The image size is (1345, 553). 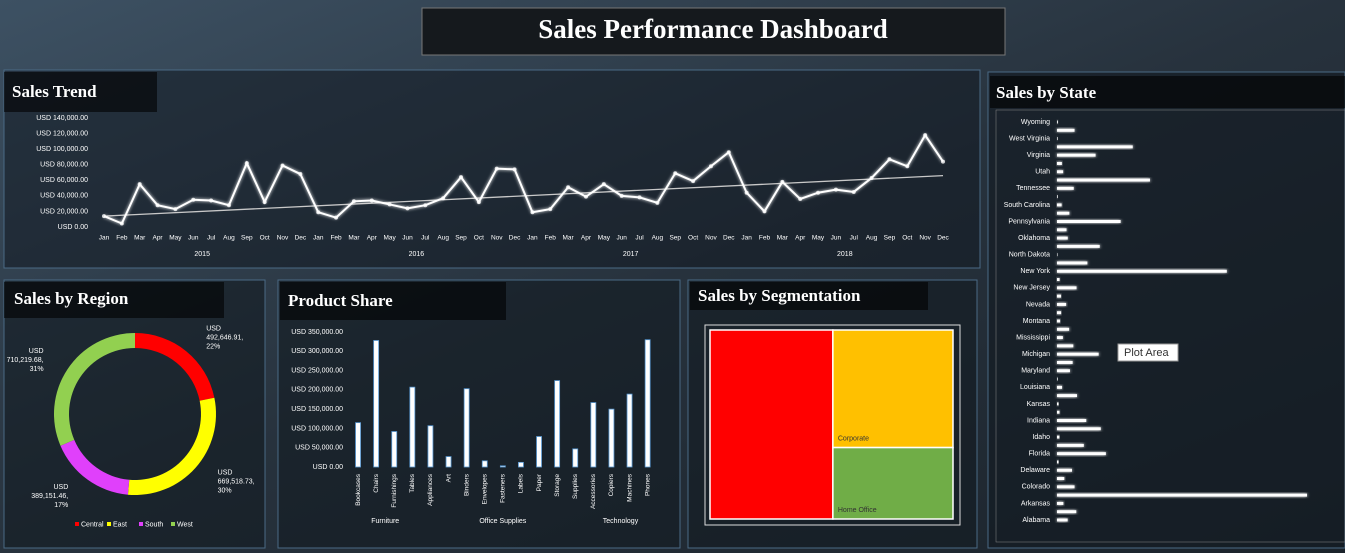 I want to click on y-tick-label: Pennsylvania, so click(x=1029, y=221).